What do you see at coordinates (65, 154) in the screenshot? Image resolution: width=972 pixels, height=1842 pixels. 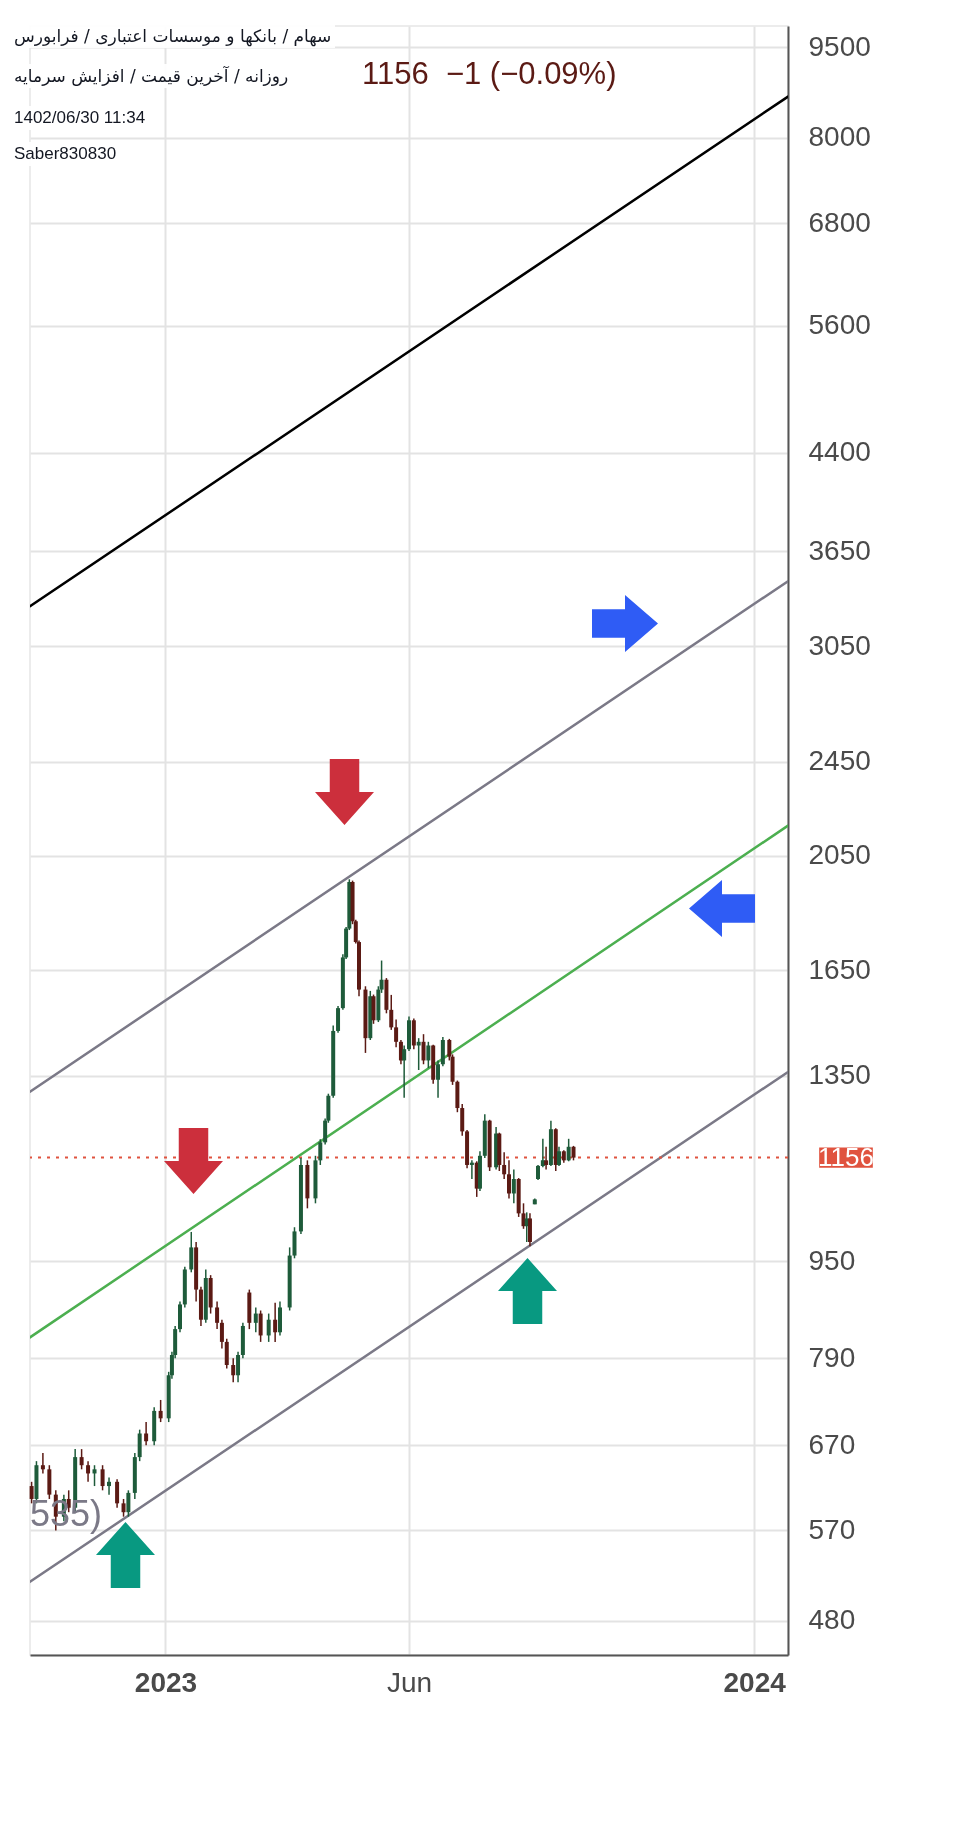 I see `annotation: Saber830830` at bounding box center [65, 154].